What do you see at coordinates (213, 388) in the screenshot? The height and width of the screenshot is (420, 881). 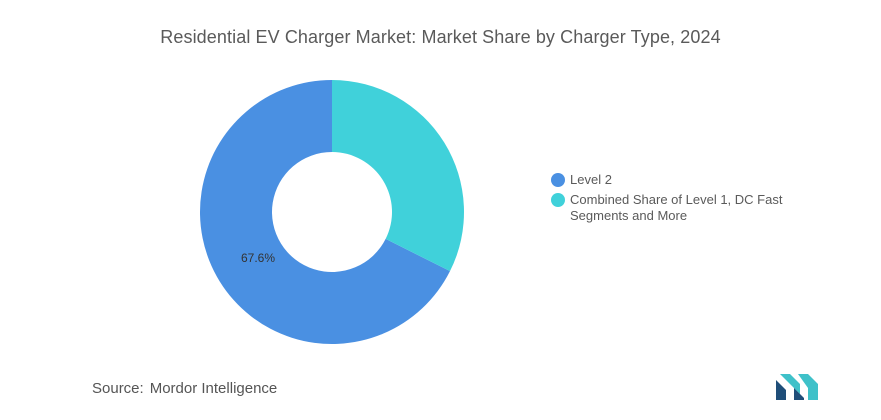 I see `source-value: Mordor Intelligence` at bounding box center [213, 388].